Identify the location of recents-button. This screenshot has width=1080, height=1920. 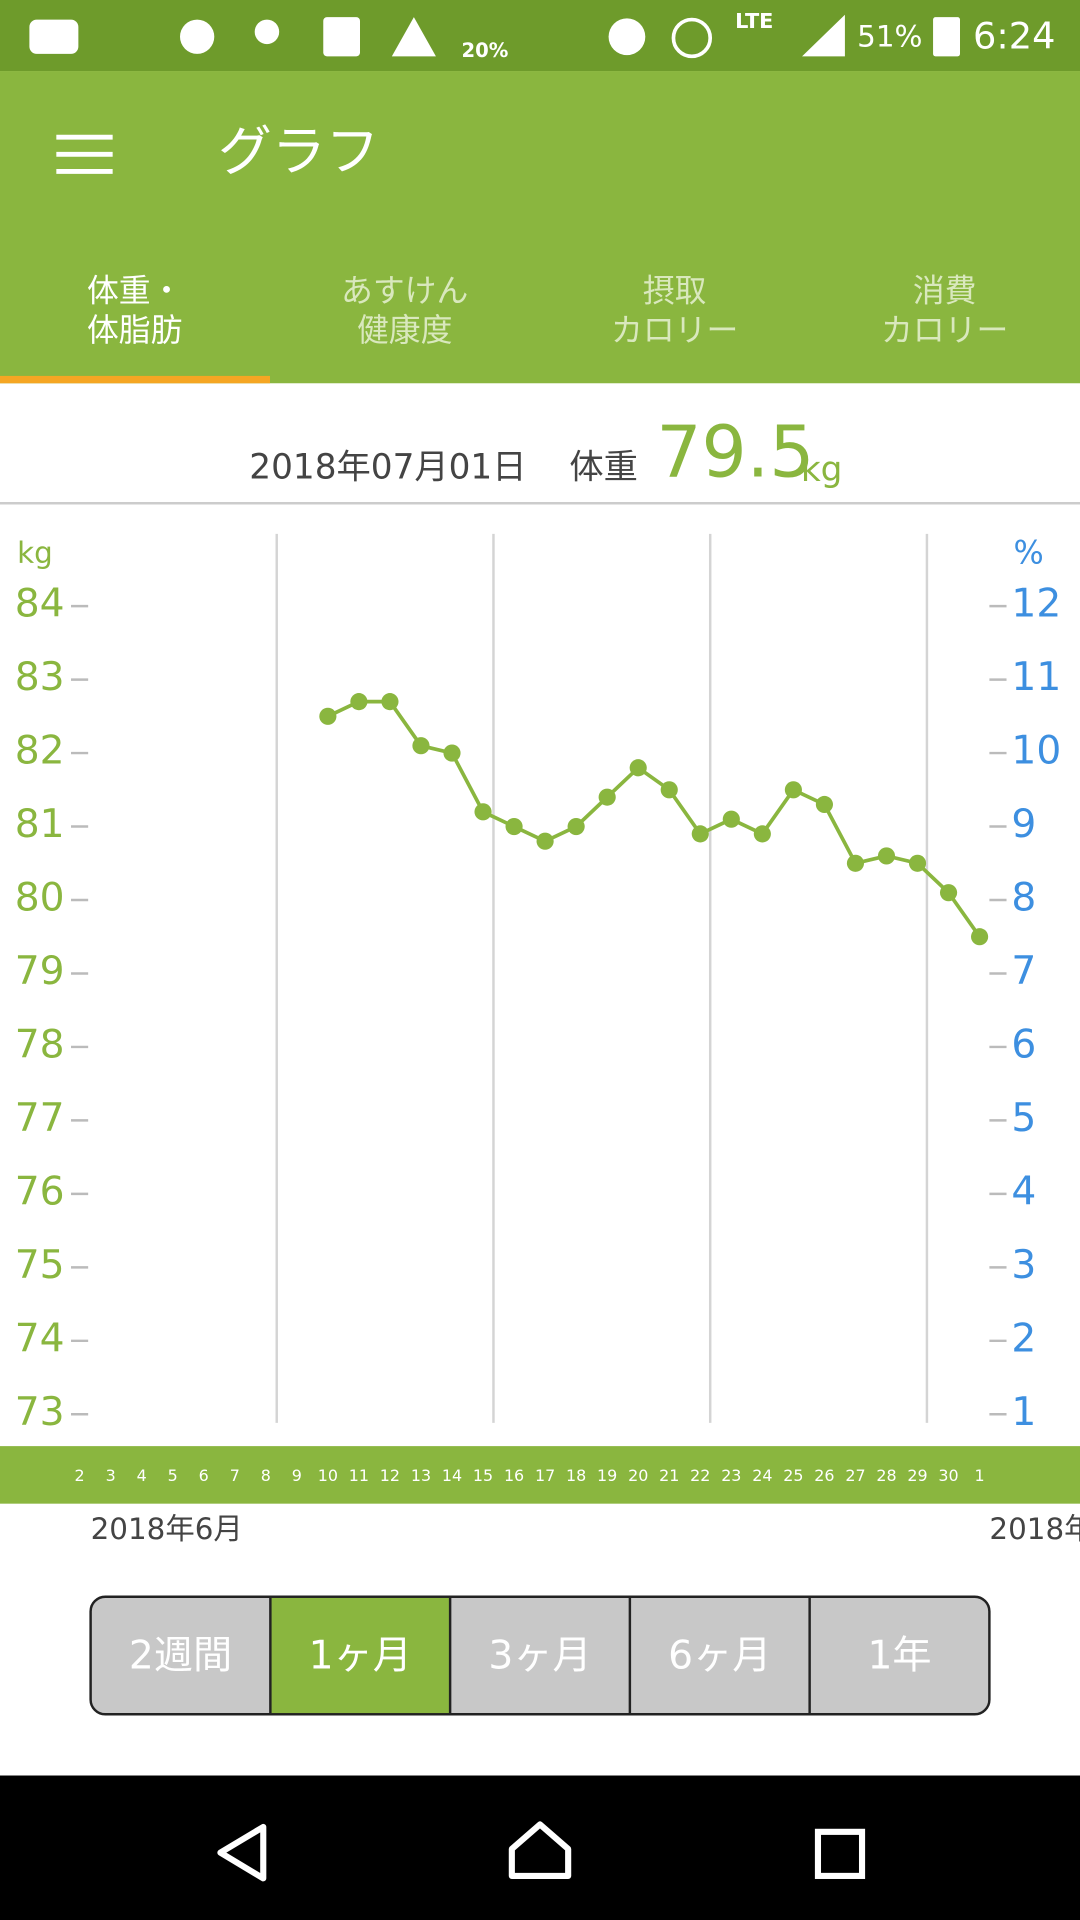
(840, 1853).